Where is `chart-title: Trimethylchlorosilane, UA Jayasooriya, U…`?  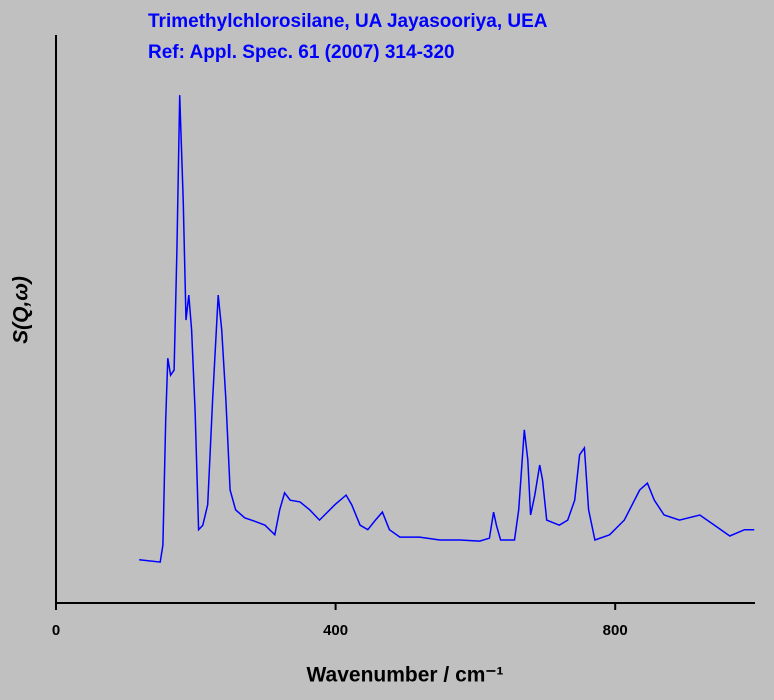
chart-title: Trimethylchlorosilane, UA Jayasooriya, U… is located at coordinates (348, 21).